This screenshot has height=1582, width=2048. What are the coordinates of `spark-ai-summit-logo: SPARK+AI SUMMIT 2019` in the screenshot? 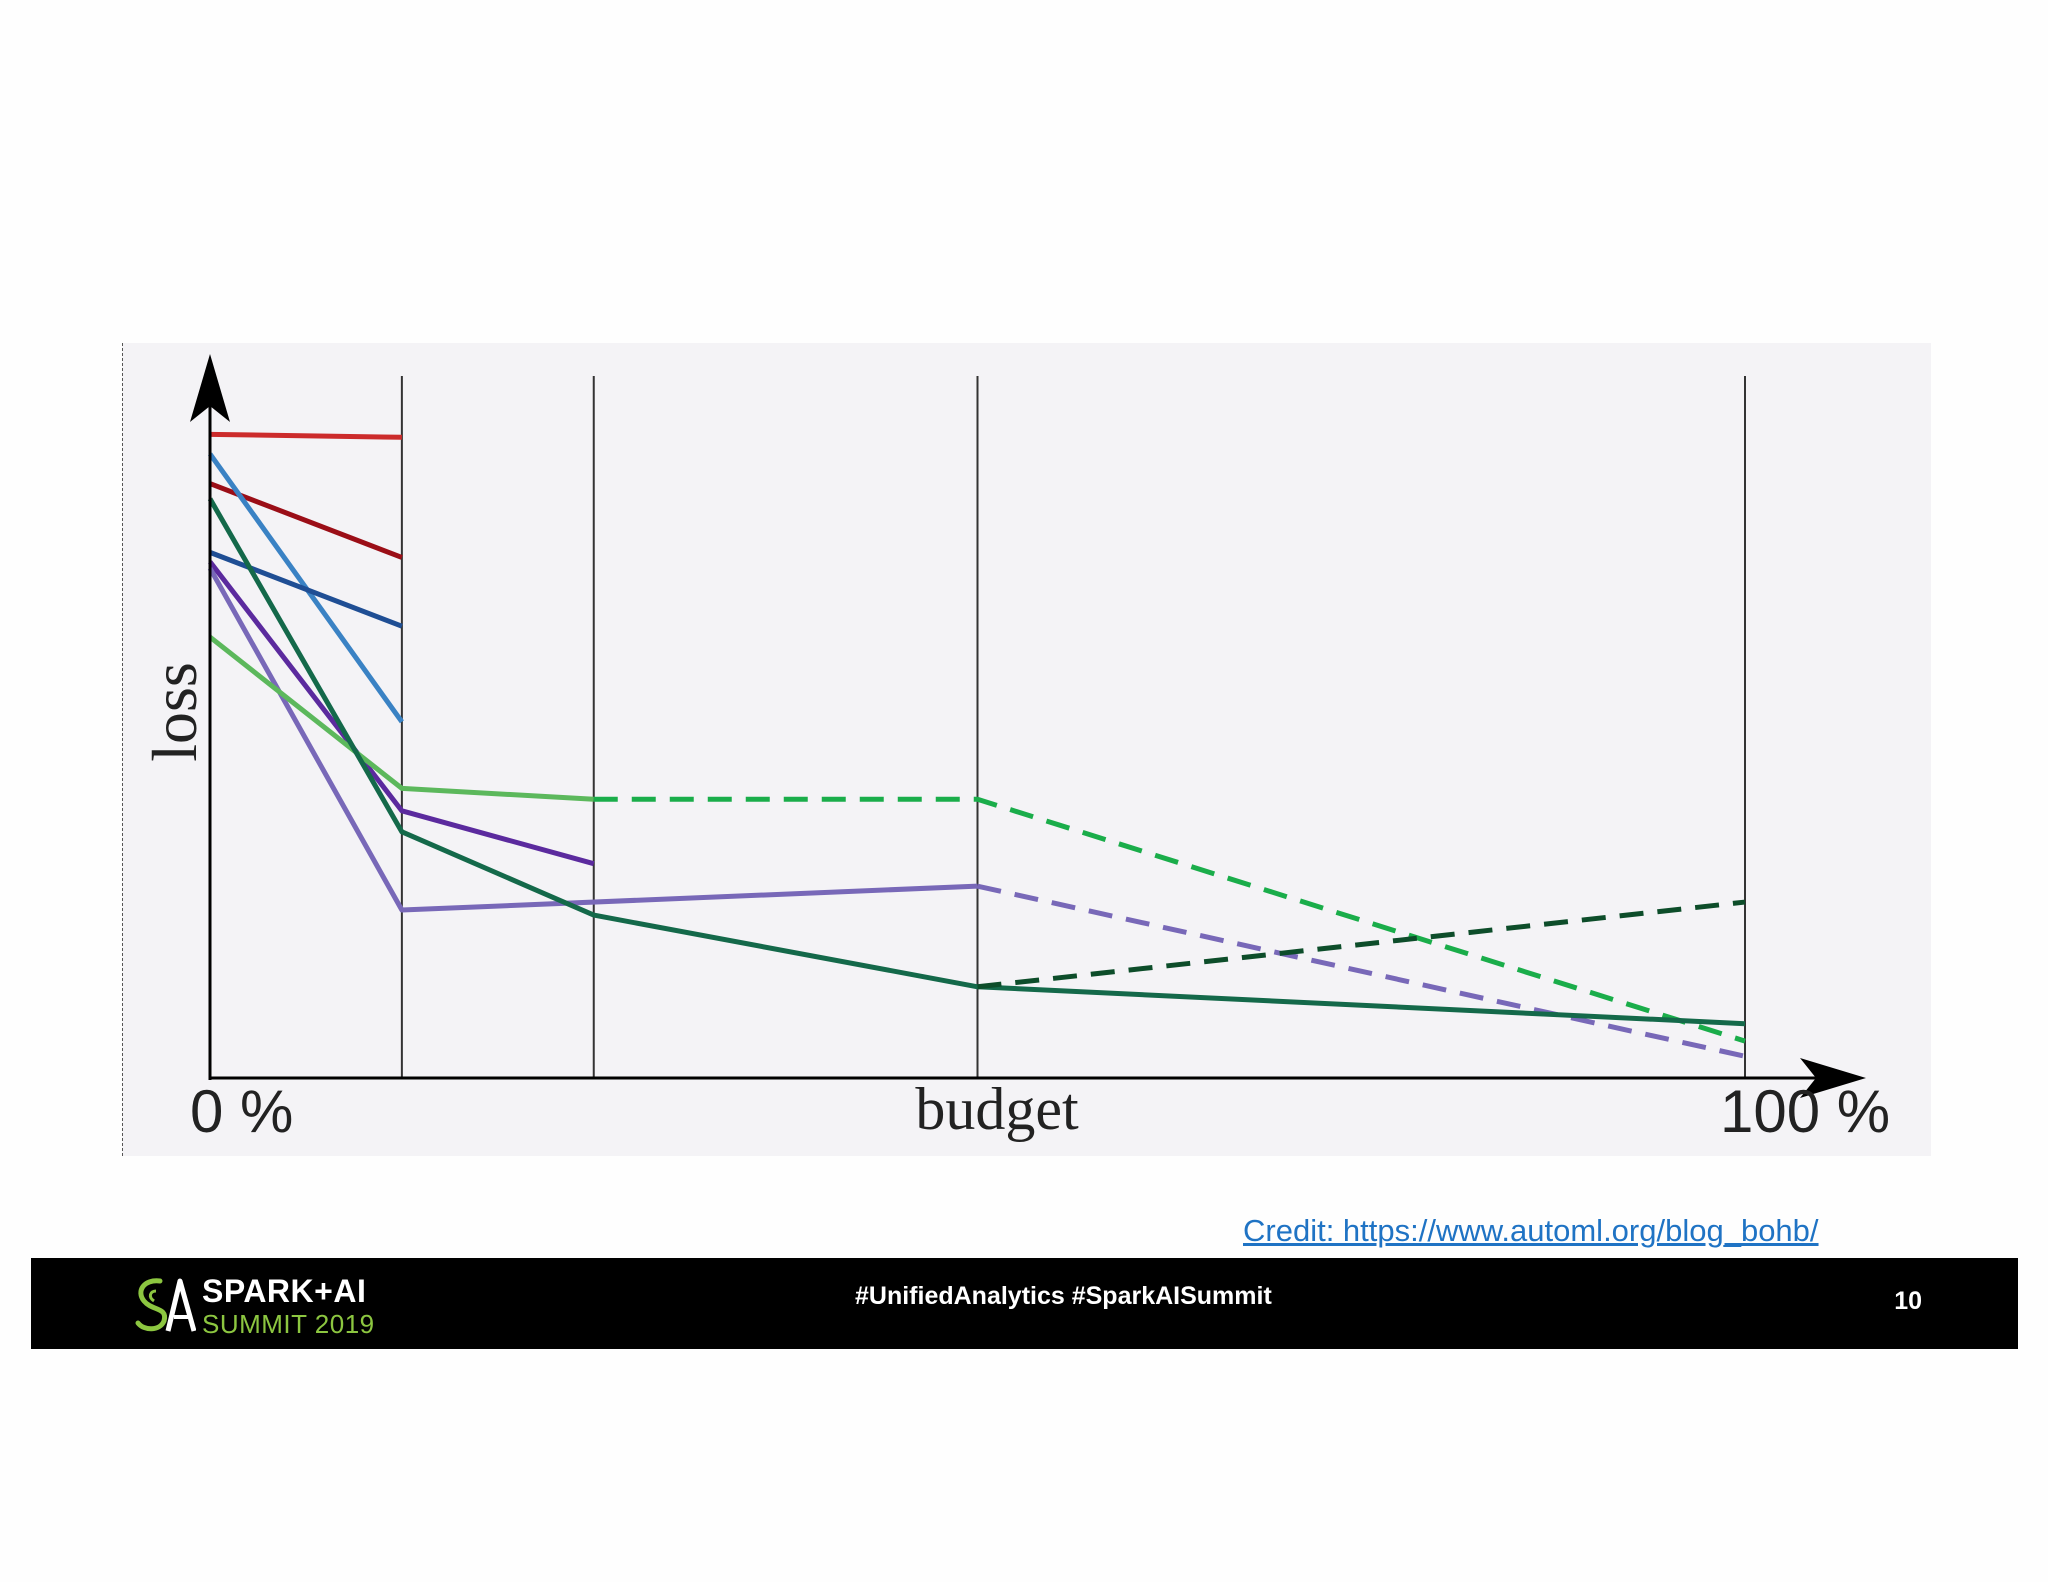 It's located at (280, 1304).